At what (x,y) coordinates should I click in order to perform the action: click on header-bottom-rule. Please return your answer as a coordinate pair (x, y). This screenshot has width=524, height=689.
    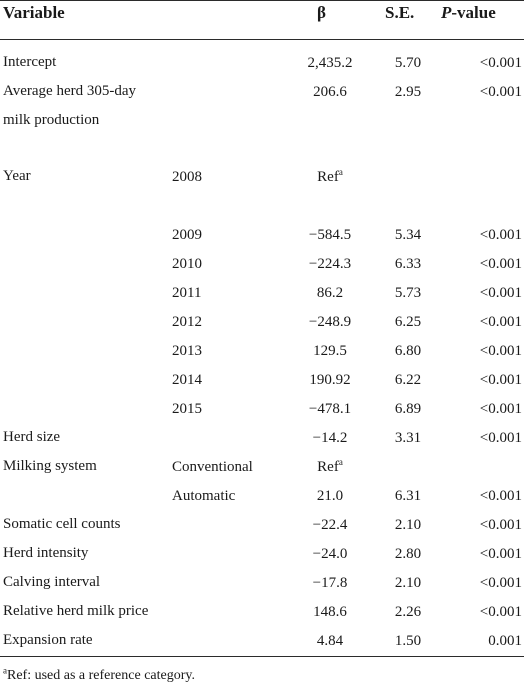
    Looking at the image, I should click on (262, 39).